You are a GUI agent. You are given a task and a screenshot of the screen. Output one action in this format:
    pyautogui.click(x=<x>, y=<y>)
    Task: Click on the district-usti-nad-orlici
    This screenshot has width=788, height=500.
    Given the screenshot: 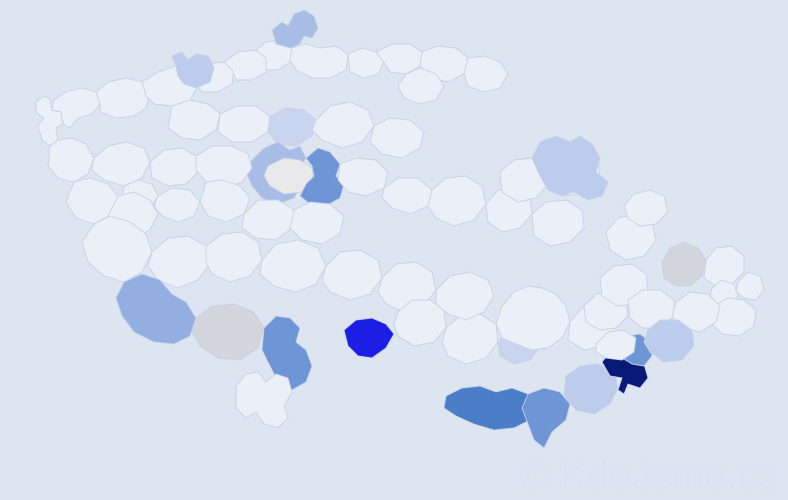 What is the action you would take?
    pyautogui.click(x=558, y=223)
    